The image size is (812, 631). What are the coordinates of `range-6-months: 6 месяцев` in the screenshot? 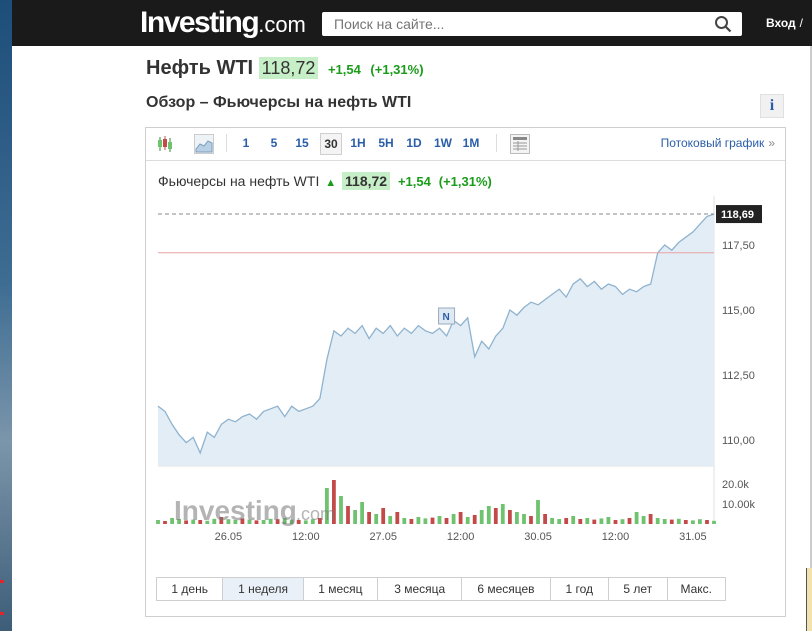 It's located at (506, 589).